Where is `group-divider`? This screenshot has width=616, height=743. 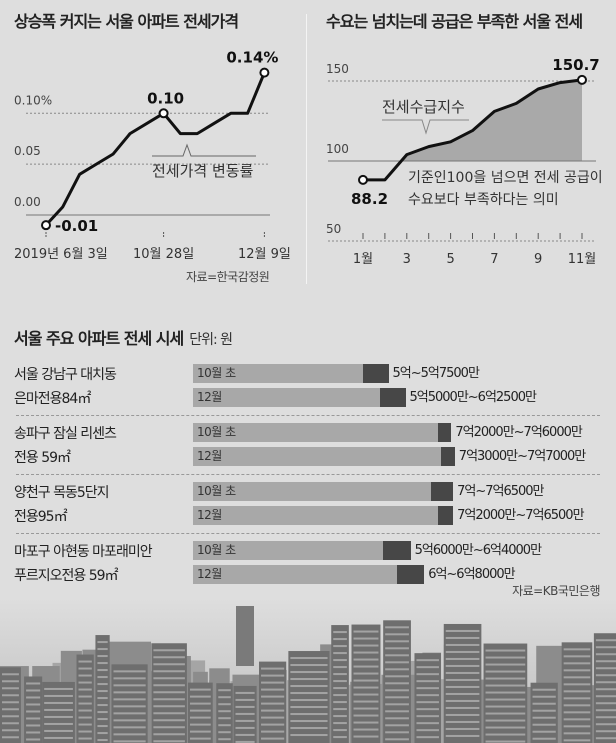 group-divider is located at coordinates (308, 533).